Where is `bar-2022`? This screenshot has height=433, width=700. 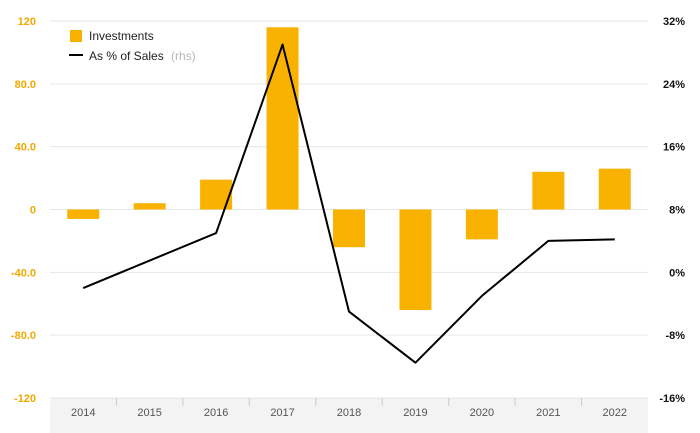 bar-2022 is located at coordinates (614, 189).